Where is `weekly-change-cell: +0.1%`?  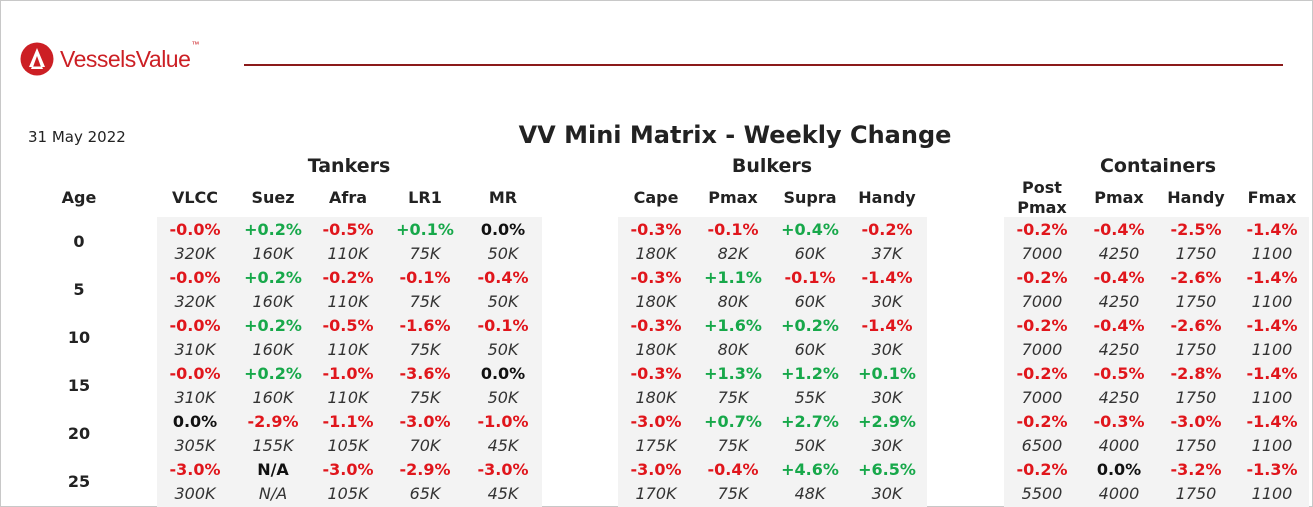
weekly-change-cell: +0.1% is located at coordinates (425, 229).